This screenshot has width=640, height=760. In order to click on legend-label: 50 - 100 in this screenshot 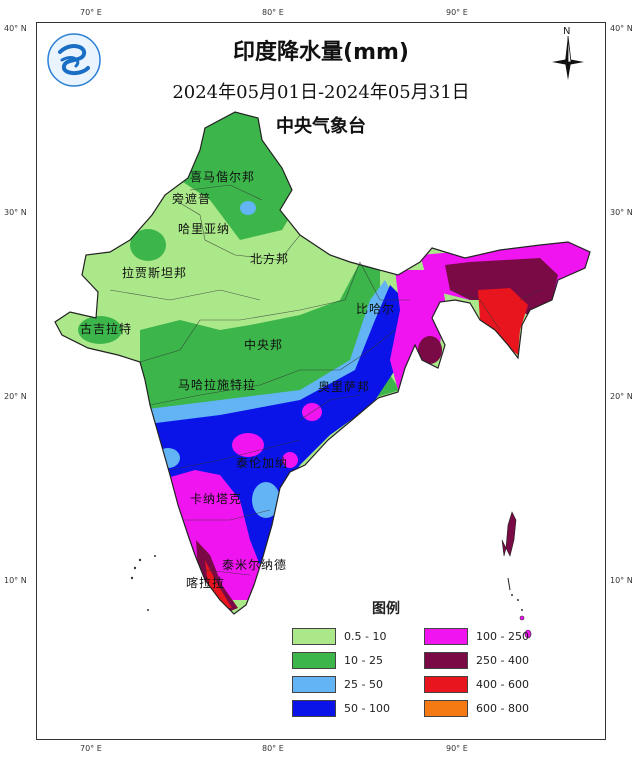, I will do `click(367, 708)`.